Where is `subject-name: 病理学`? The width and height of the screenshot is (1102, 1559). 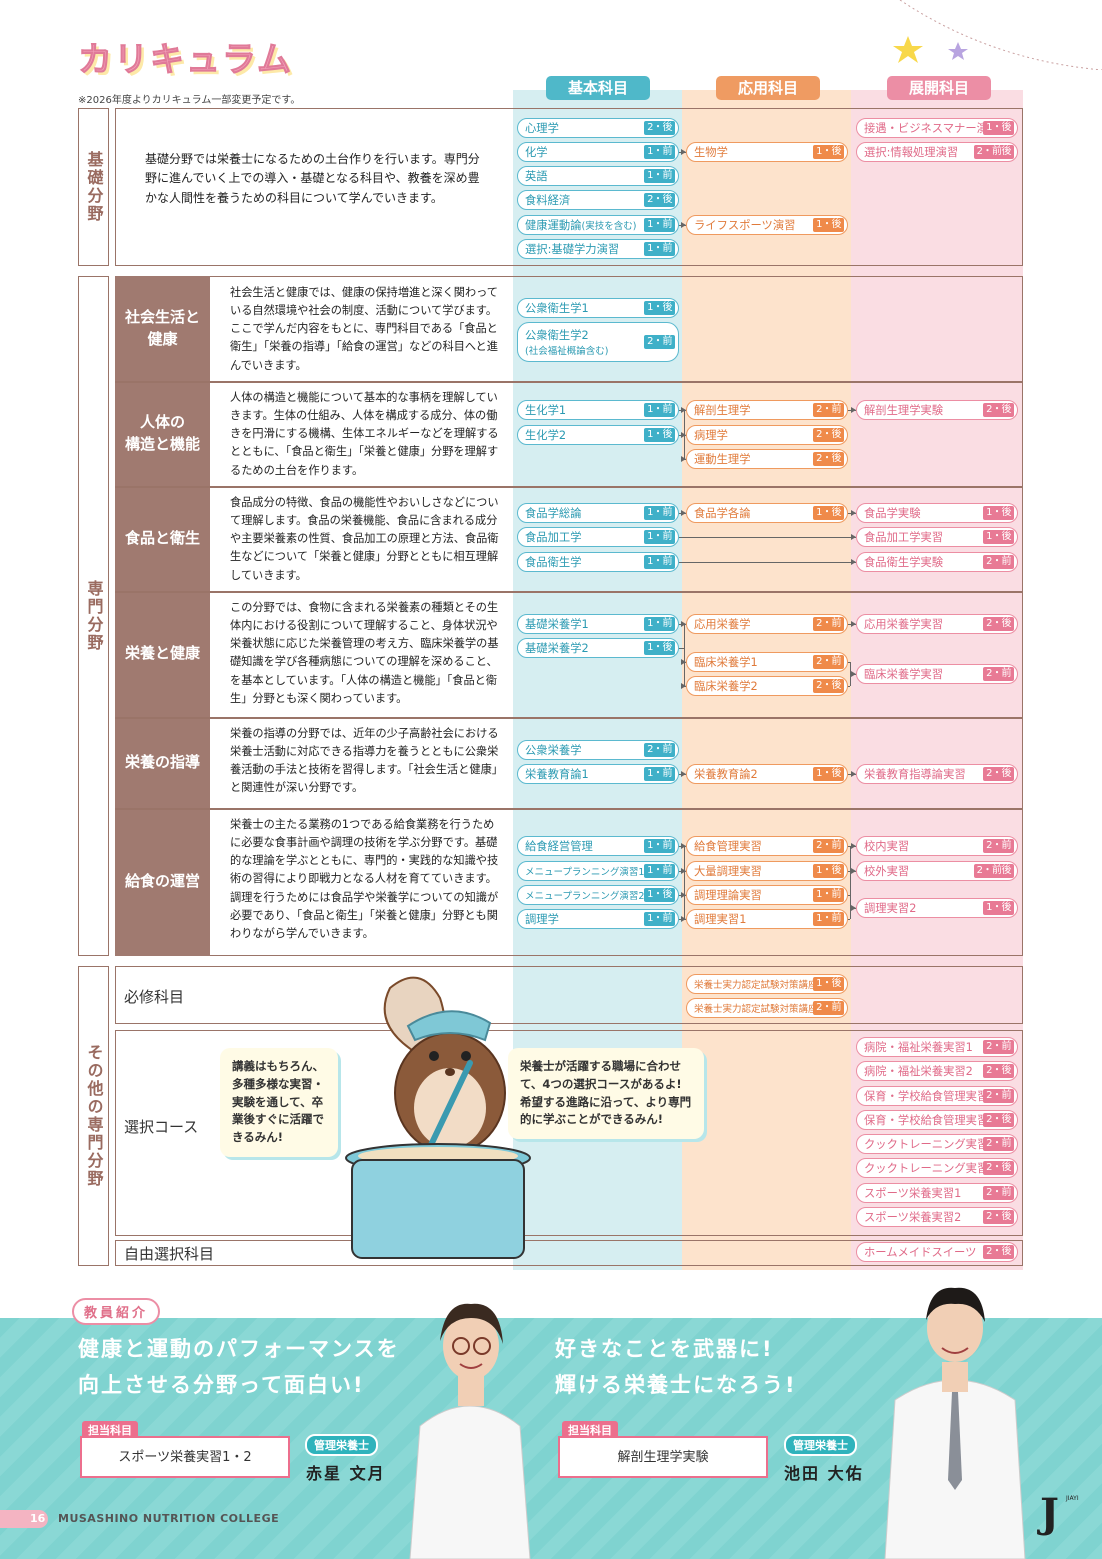
subject-name: 病理学 is located at coordinates (711, 435).